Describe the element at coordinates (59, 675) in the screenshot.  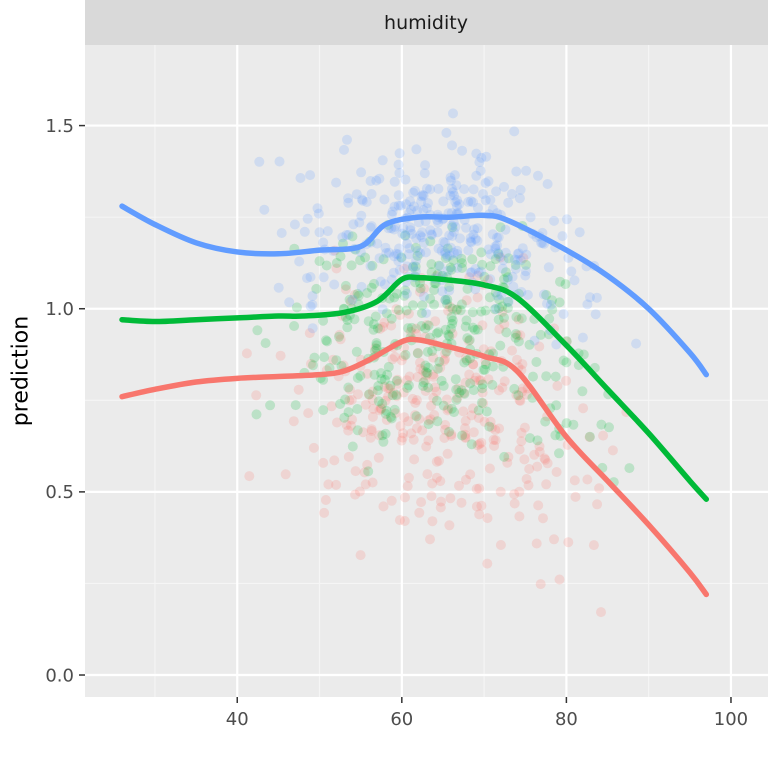
I see `y-tick-label: 0.0` at that location.